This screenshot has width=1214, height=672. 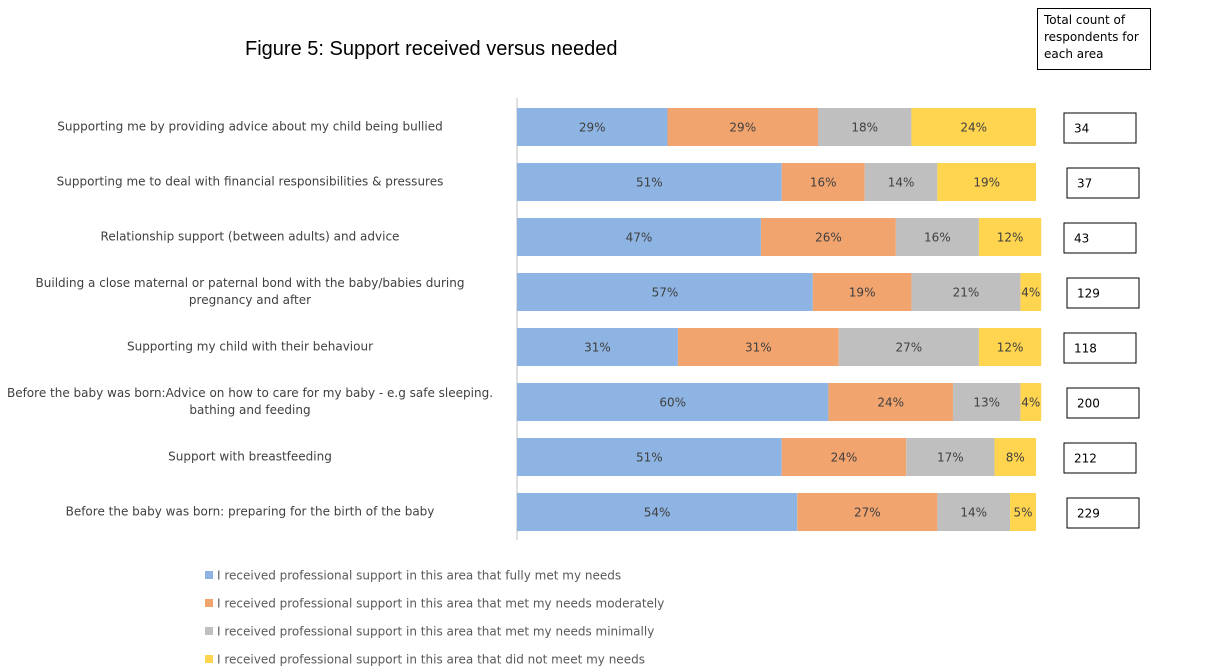 I want to click on count-value: 129, so click(x=1088, y=294).